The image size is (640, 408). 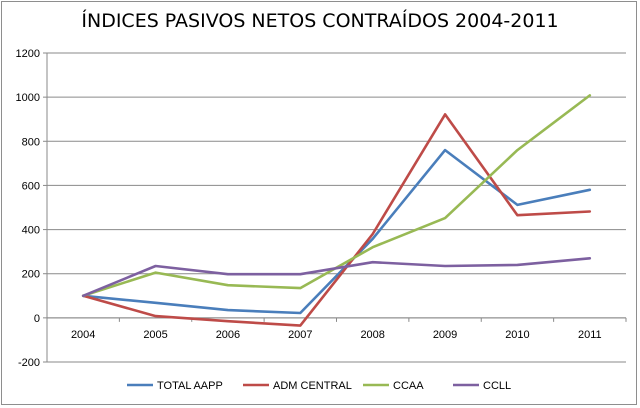 What do you see at coordinates (31, 142) in the screenshot?
I see `y-tick-label: 800` at bounding box center [31, 142].